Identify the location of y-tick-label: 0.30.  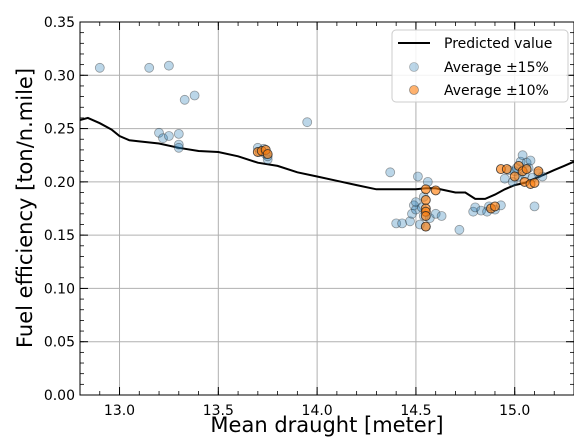
(59, 76).